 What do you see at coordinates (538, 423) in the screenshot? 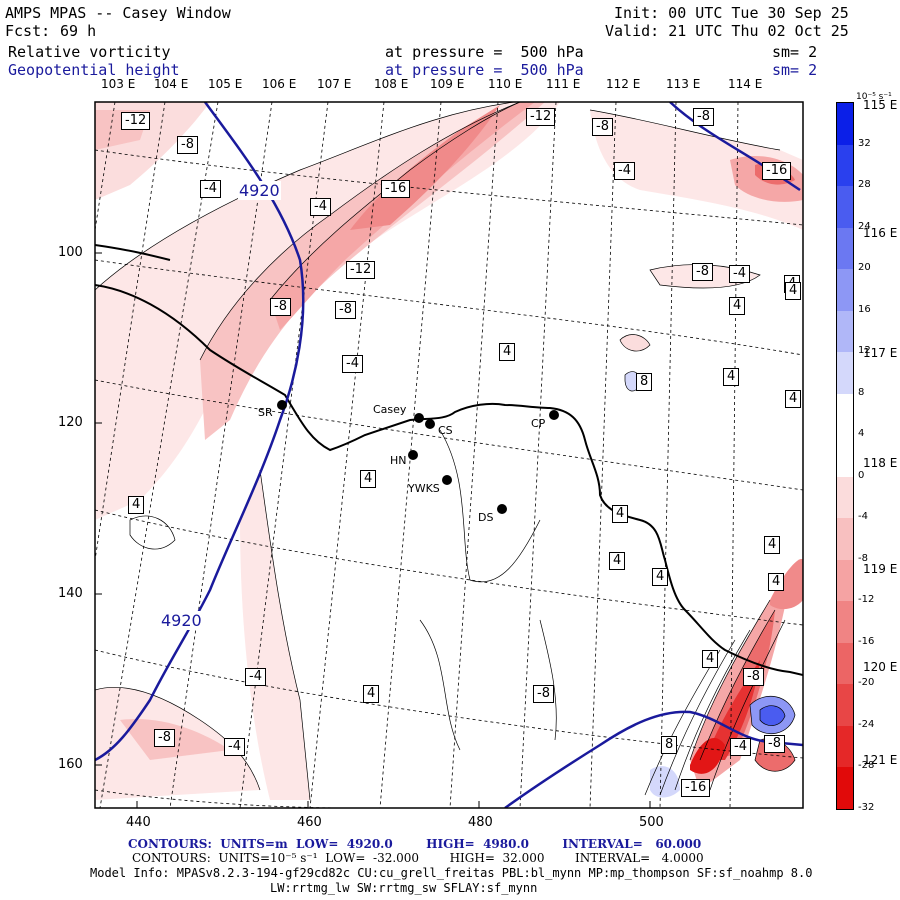
I see `station-label-cp: CP` at bounding box center [538, 423].